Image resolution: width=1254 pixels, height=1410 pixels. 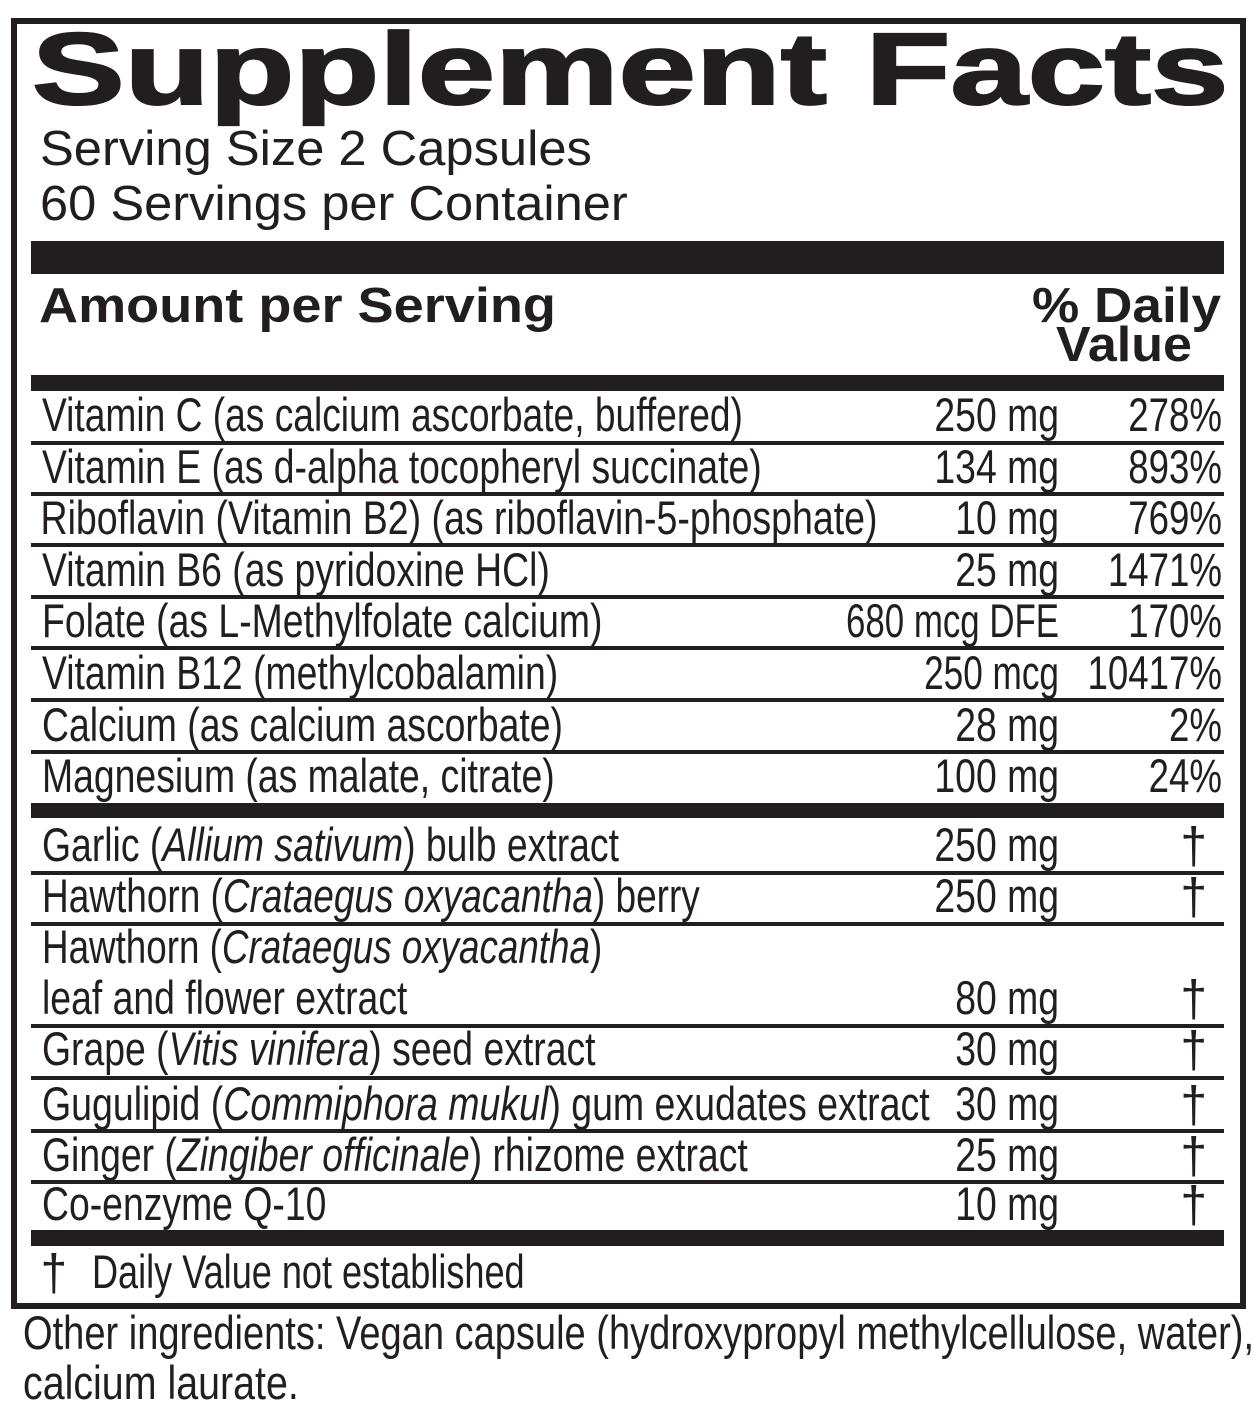 What do you see at coordinates (1007, 998) in the screenshot?
I see `svg-text: 80 mg` at bounding box center [1007, 998].